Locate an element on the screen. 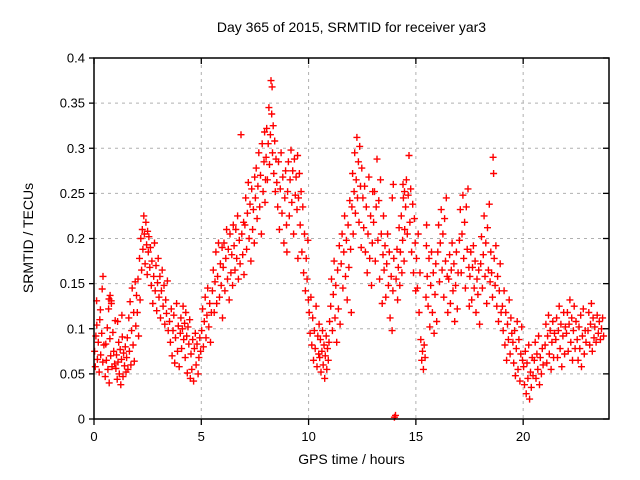  y-tick-label: 0.4 is located at coordinates (76, 58).